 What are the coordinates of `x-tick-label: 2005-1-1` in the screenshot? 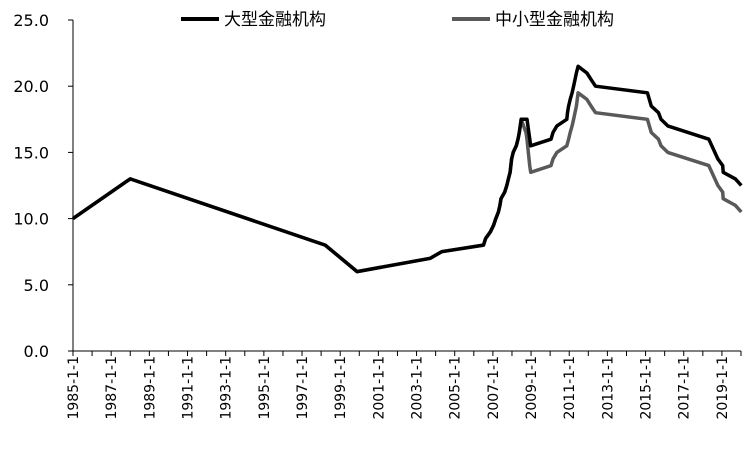 It's located at (456, 388).